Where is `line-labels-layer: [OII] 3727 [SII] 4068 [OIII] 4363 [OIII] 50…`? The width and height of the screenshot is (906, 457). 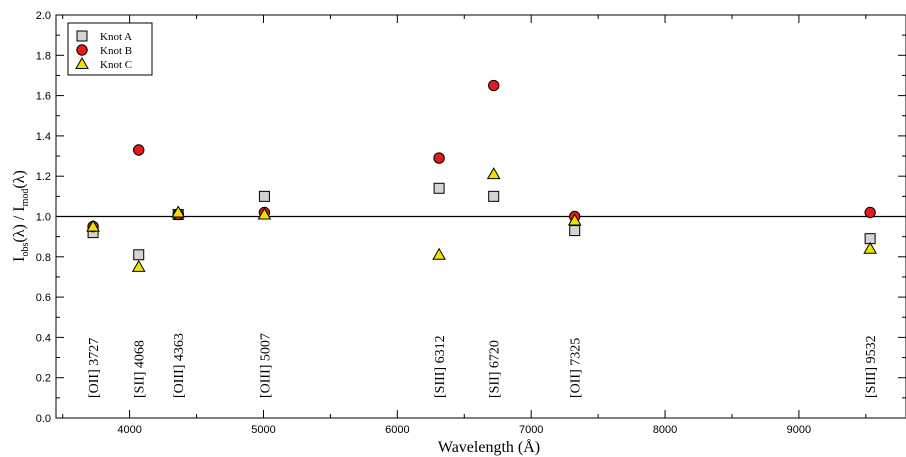 line-labels-layer: [OII] 3727 [SII] 4068 [OIII] 4363 [OIII] 50… is located at coordinates (483, 365).